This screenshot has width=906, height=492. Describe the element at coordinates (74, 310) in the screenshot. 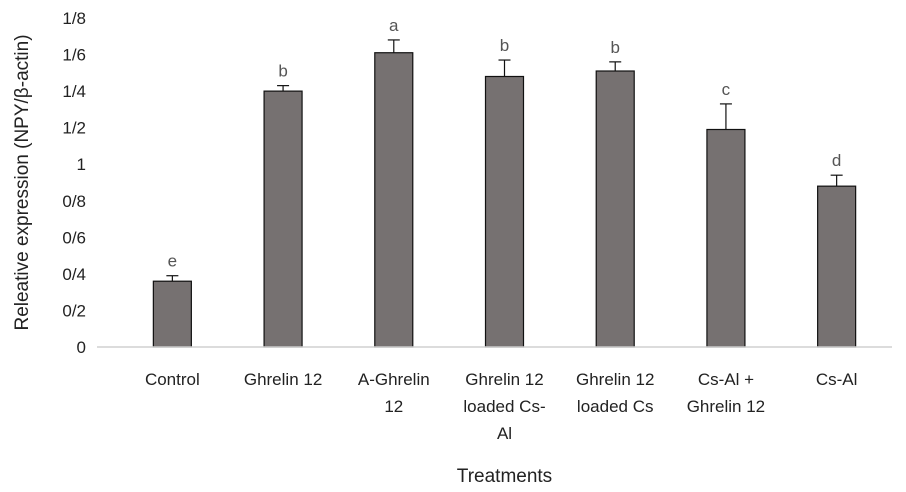

I see `y-tick-label: 0/2` at that location.